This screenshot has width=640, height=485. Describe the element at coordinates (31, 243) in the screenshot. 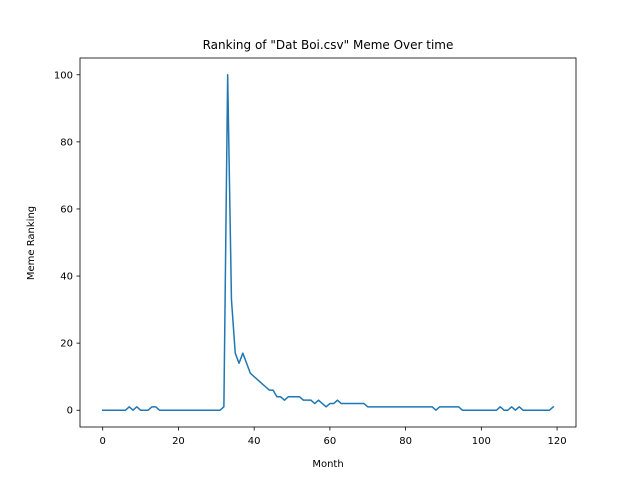

I see `y-axis-label: Meme Ranking` at that location.